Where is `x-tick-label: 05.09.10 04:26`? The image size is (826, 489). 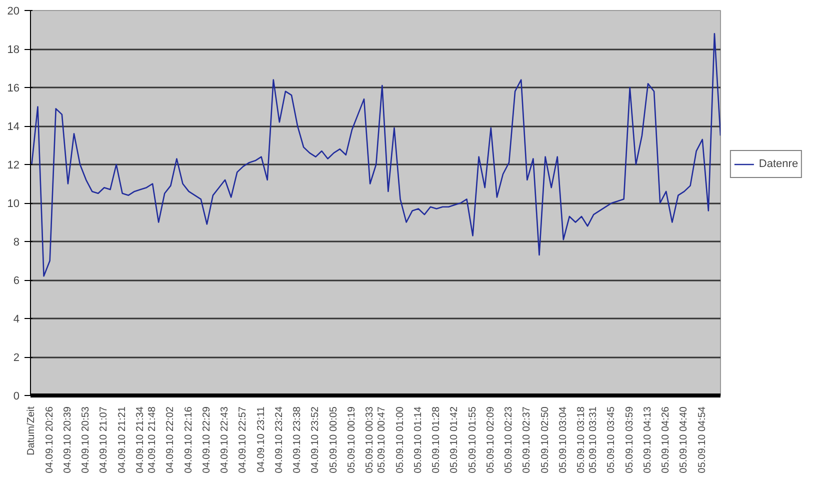 x-tick-label: 05.09.10 04:26 is located at coordinates (666, 440).